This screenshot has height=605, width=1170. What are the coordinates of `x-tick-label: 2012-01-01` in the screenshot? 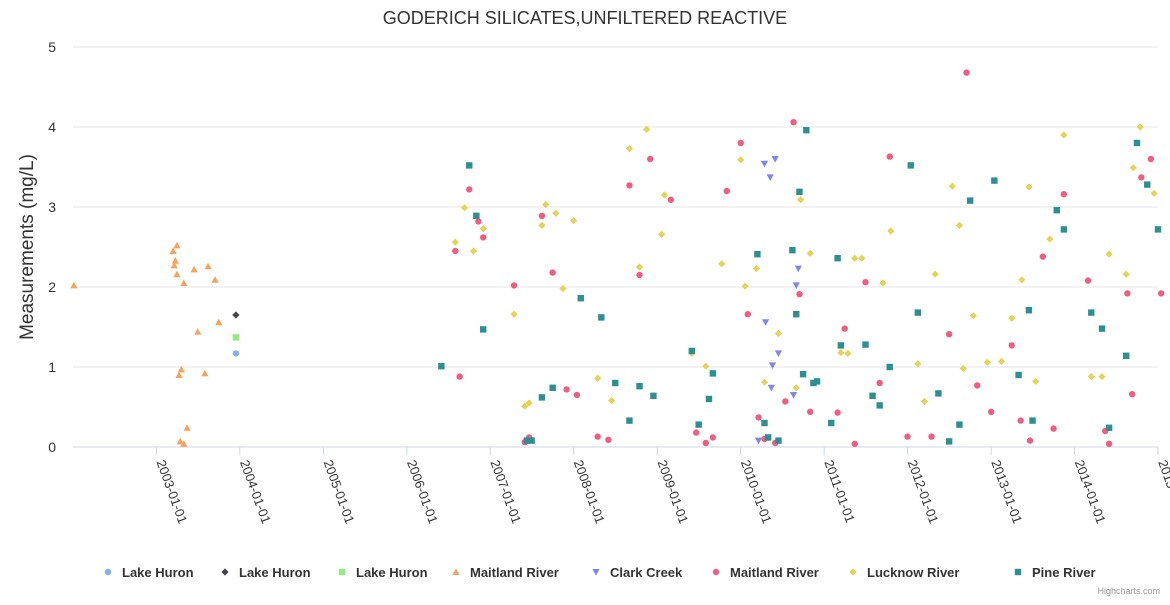 It's located at (923, 492).